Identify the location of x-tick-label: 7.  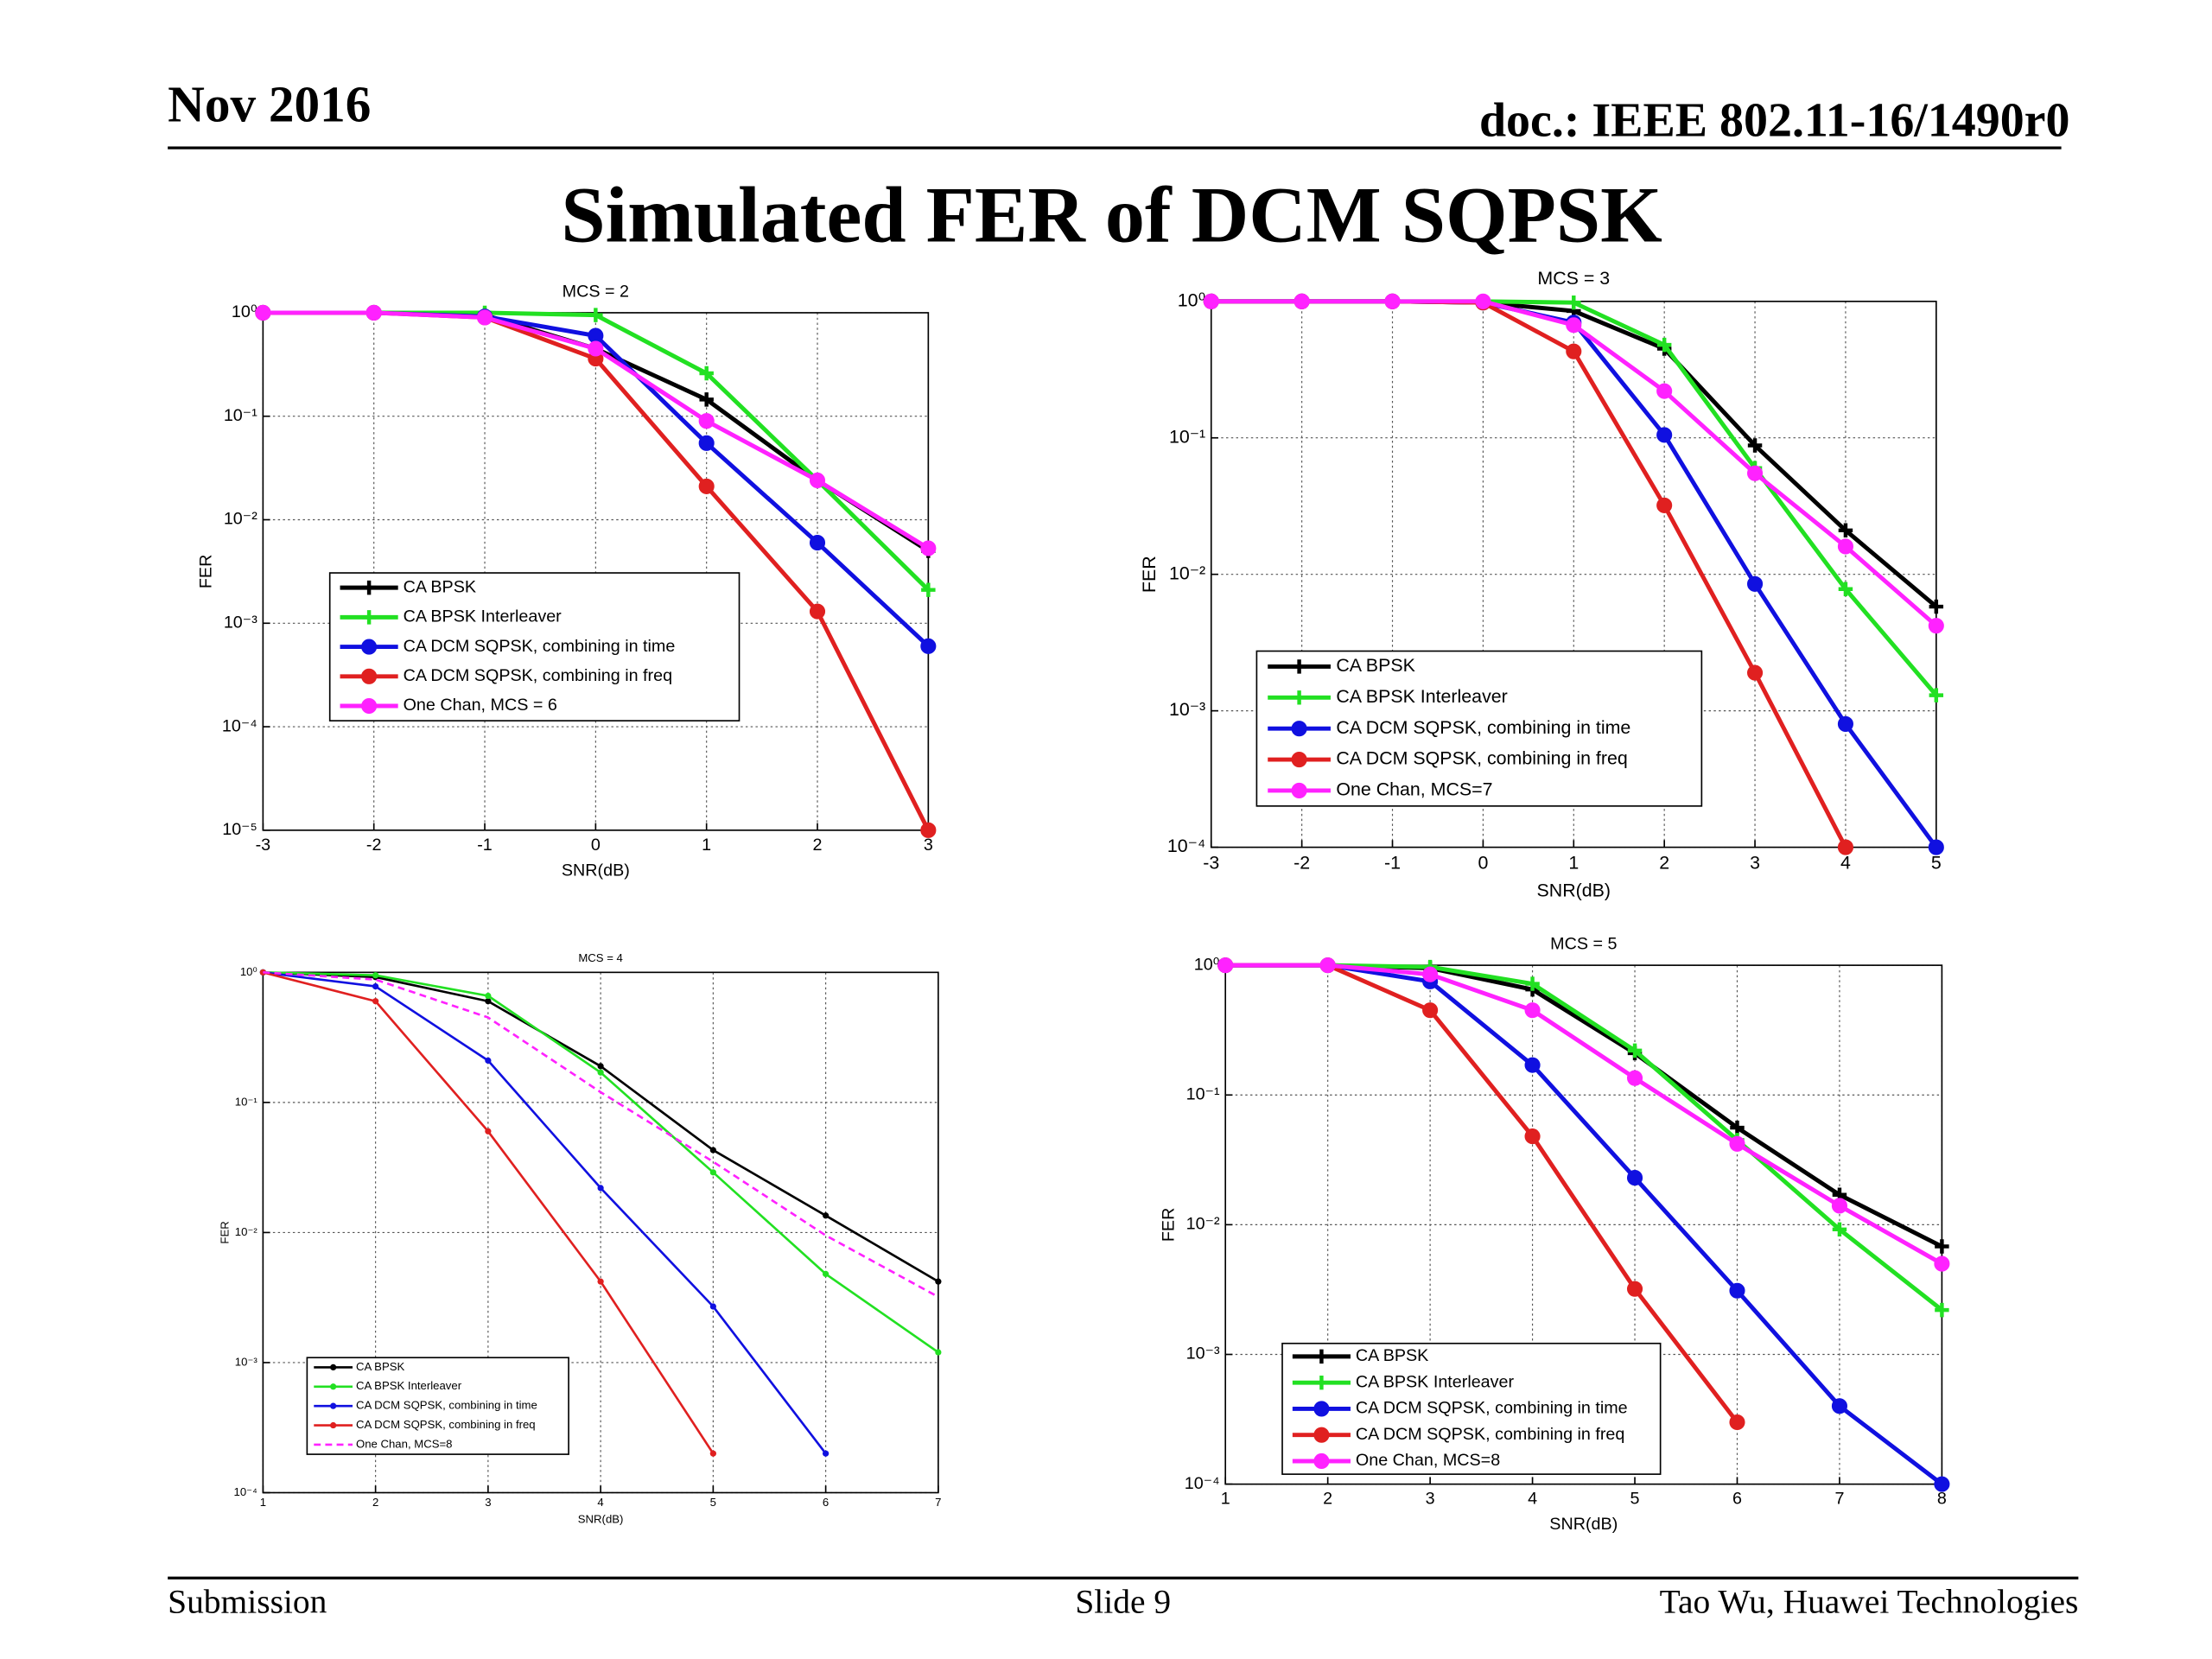
(1839, 1499).